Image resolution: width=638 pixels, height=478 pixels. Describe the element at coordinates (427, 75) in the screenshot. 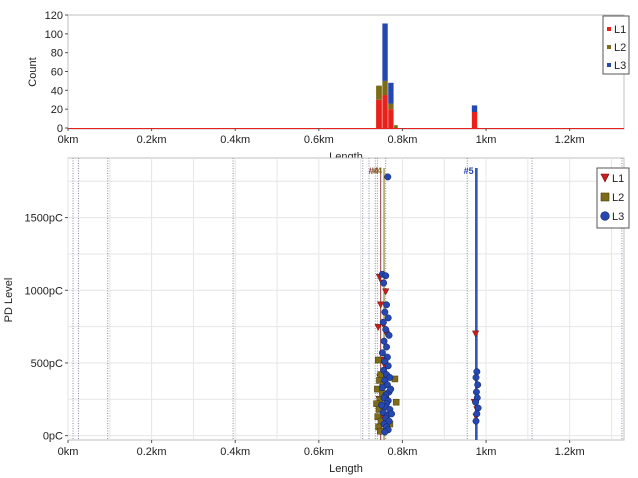

I see `histogram-bars` at that location.